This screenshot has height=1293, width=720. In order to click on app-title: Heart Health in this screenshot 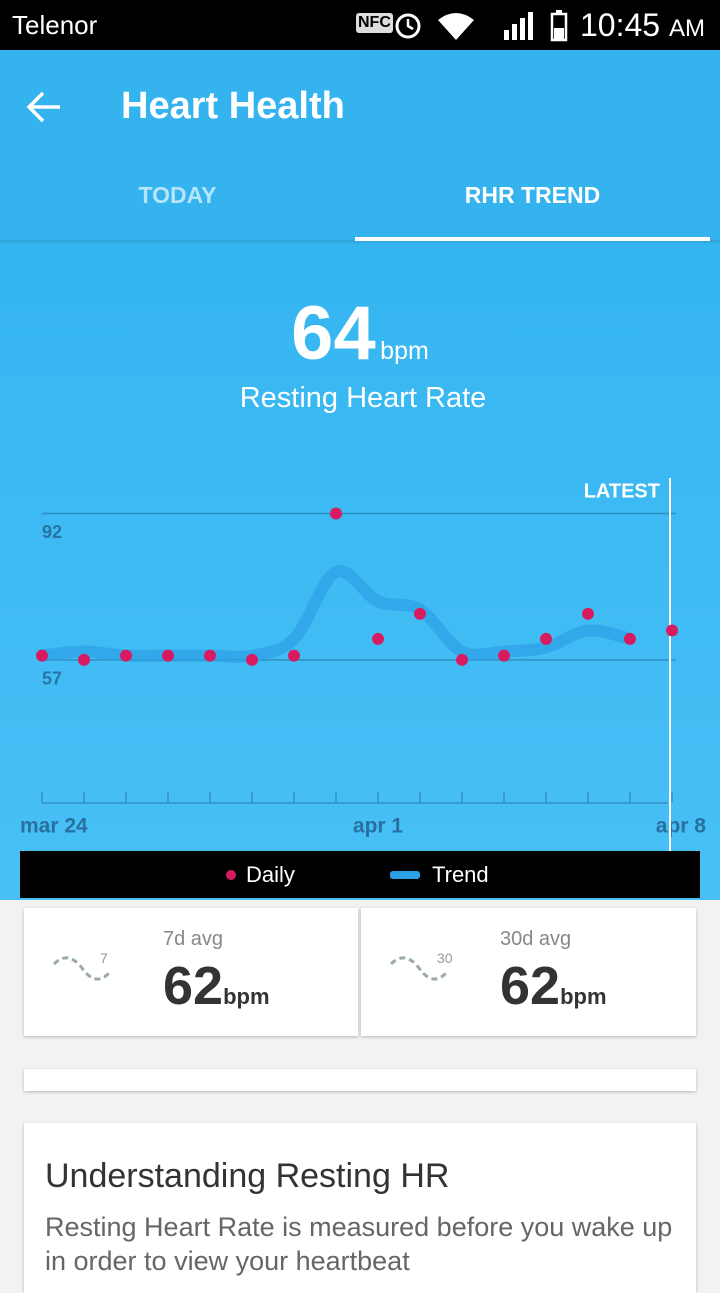, I will do `click(233, 106)`.